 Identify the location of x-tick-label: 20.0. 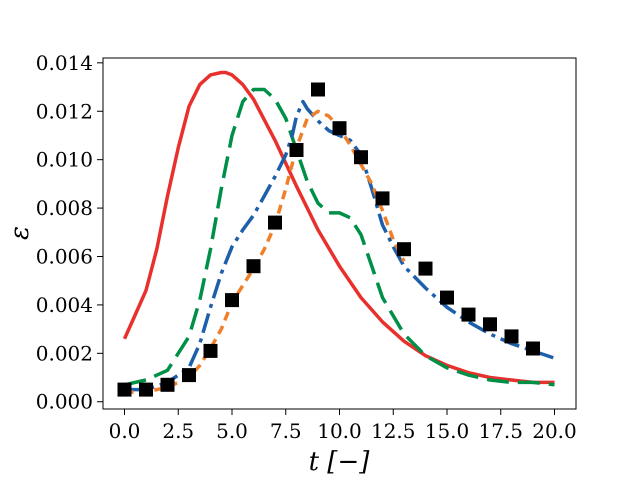
(554, 431).